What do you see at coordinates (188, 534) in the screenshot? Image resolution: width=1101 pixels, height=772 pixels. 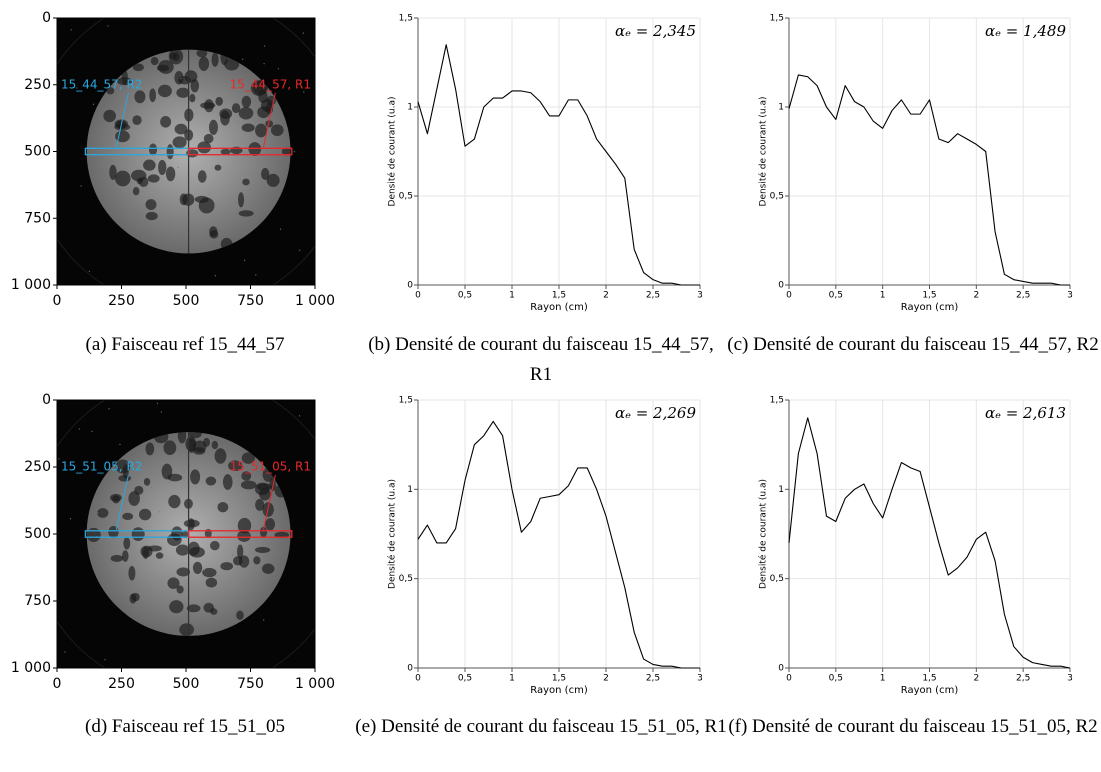 I see `image-texture` at bounding box center [188, 534].